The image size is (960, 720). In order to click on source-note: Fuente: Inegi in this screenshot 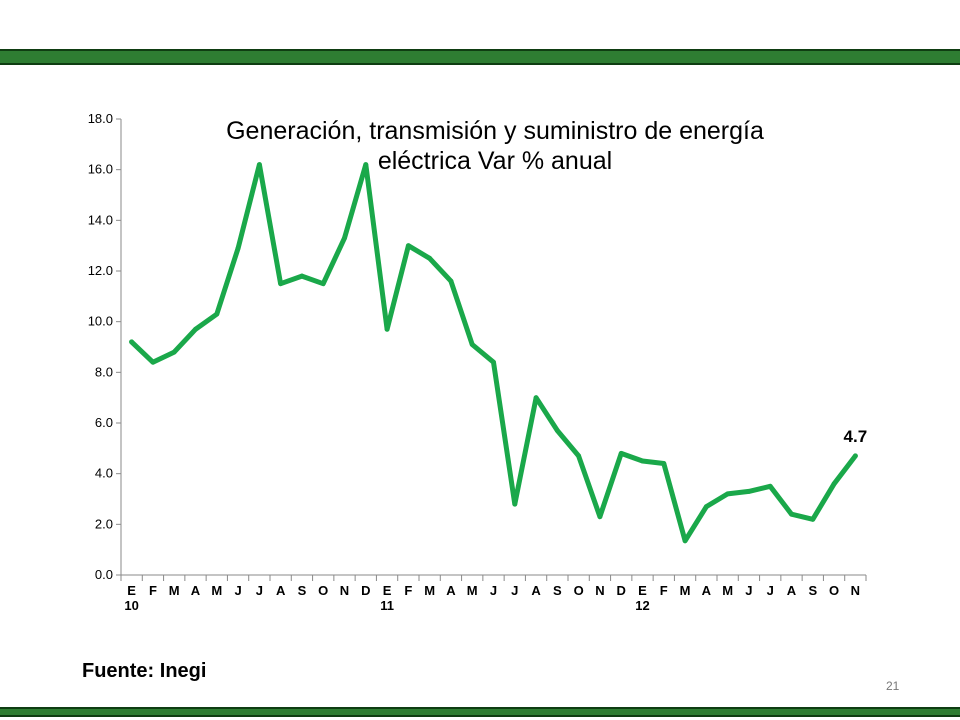, I will do `click(144, 671)`.